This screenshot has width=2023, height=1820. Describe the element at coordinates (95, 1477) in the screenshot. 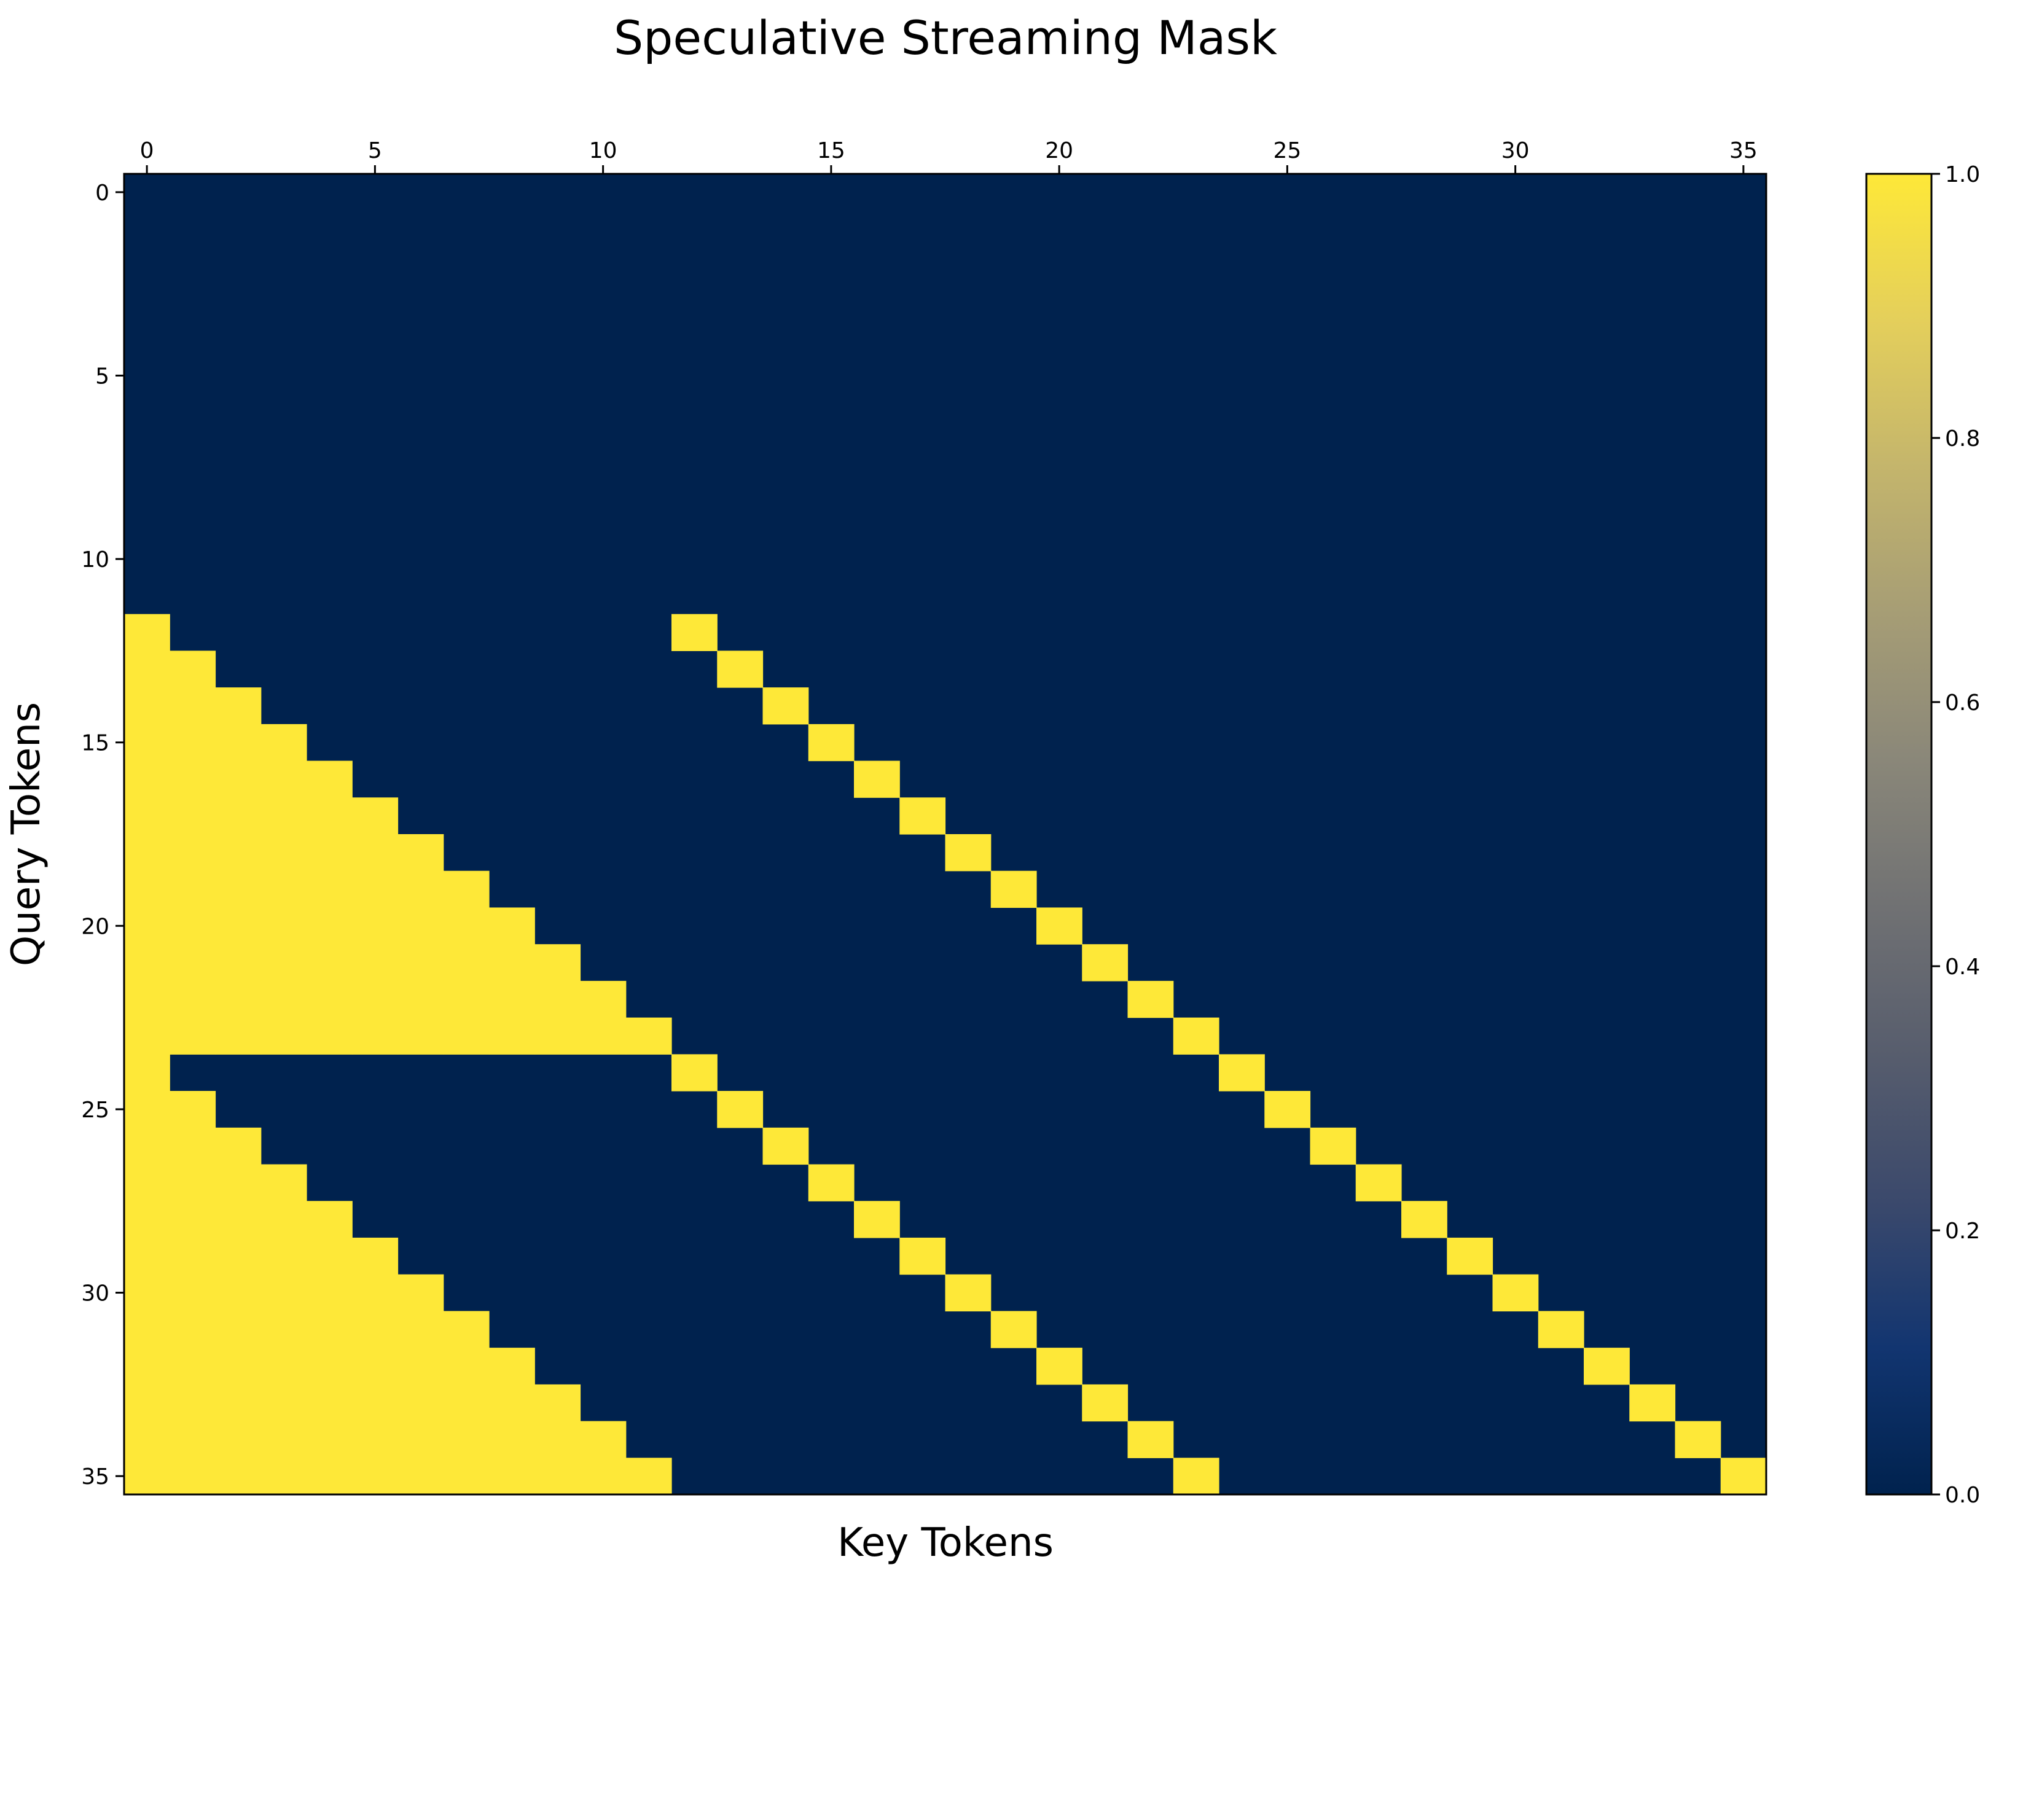

I see `y-tick-label: 35` at that location.